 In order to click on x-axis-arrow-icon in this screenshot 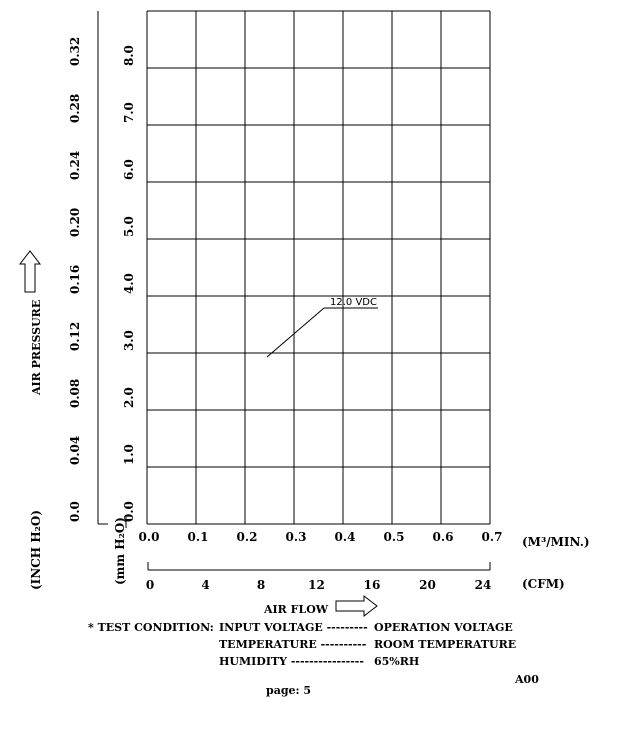, I will do `click(356, 606)`.